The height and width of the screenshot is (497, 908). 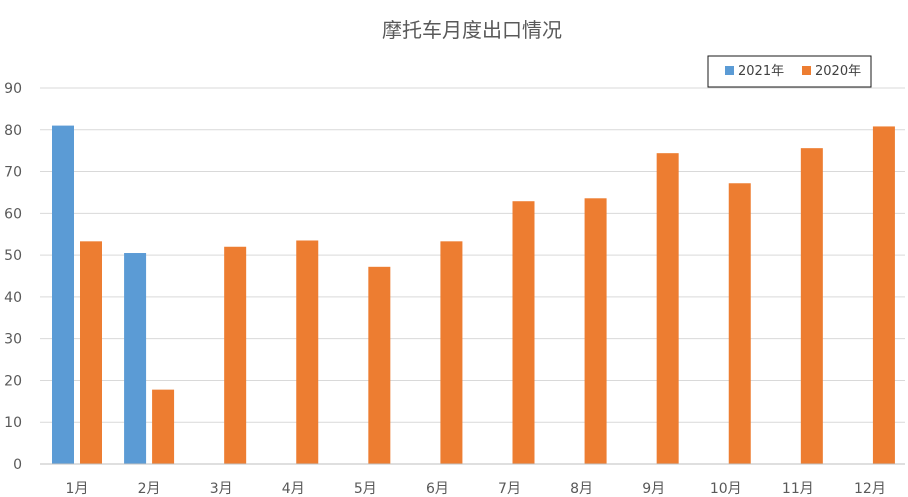 What do you see at coordinates (476, 489) in the screenshot?
I see `x-axis-tick-labels: 1月 2月 3月 4月 5月 6月 7月 8月 9月 10月 11月 12月` at bounding box center [476, 489].